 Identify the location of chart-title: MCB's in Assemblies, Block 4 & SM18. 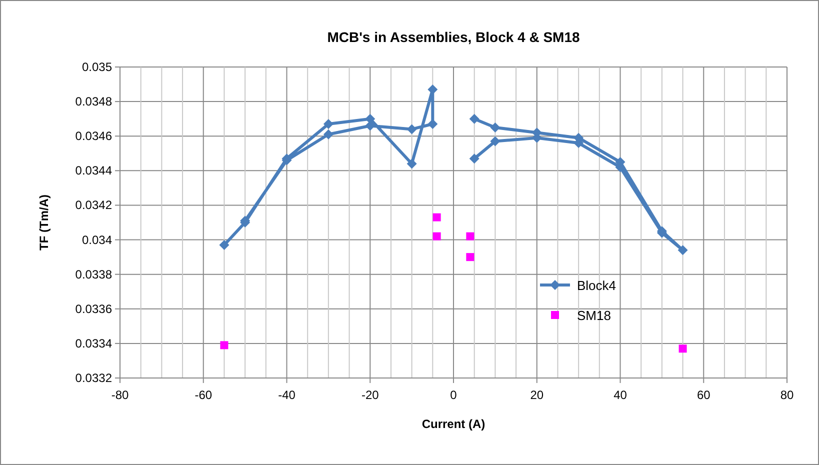
(453, 37).